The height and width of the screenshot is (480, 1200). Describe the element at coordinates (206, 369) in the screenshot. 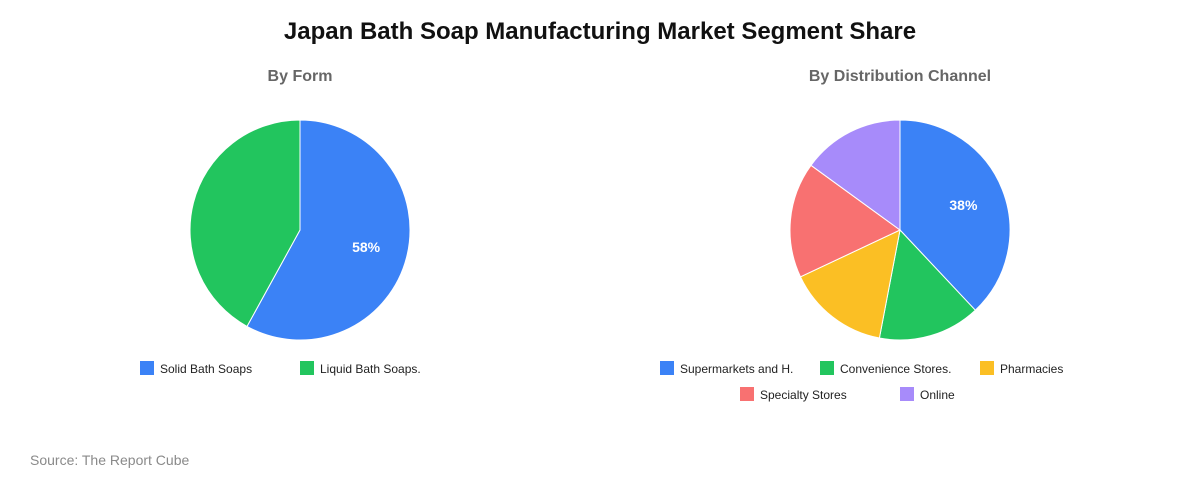

I see `legend-label: Solid Bath Soaps` at that location.